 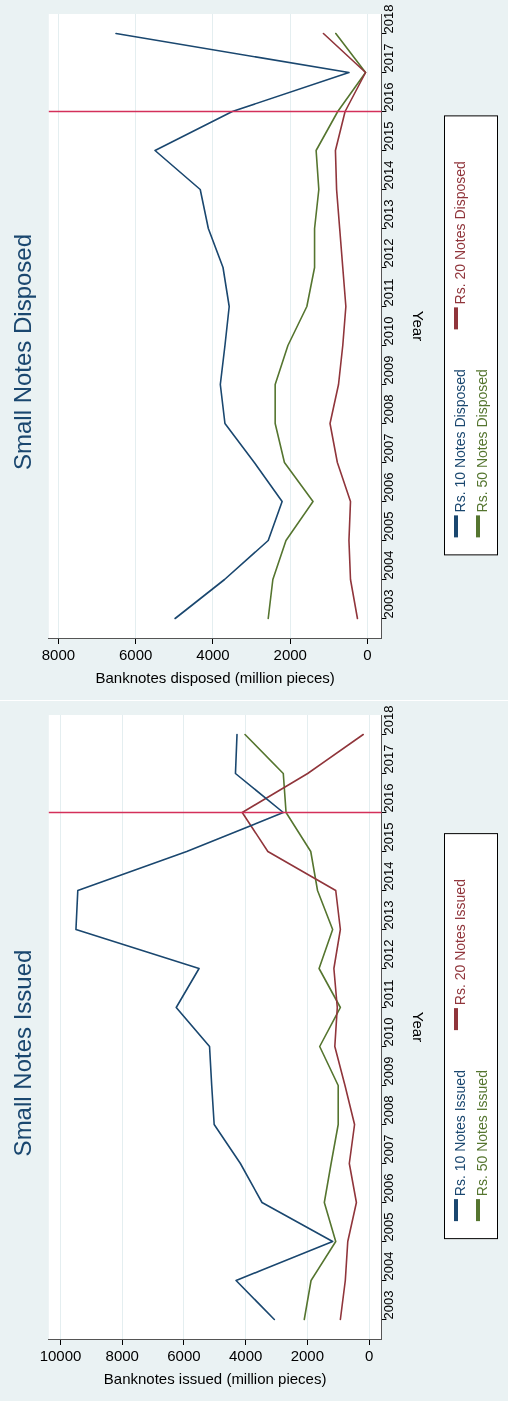 What do you see at coordinates (23, 352) in the screenshot?
I see `text: Small Notes Disposed` at bounding box center [23, 352].